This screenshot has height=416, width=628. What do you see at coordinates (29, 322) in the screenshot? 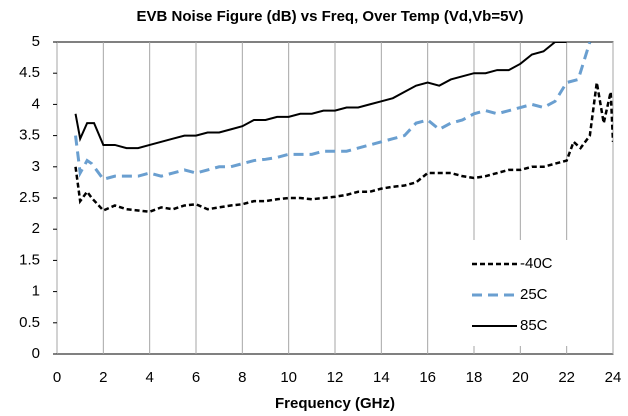
I see `y-tick-label: 0.5` at bounding box center [29, 322].